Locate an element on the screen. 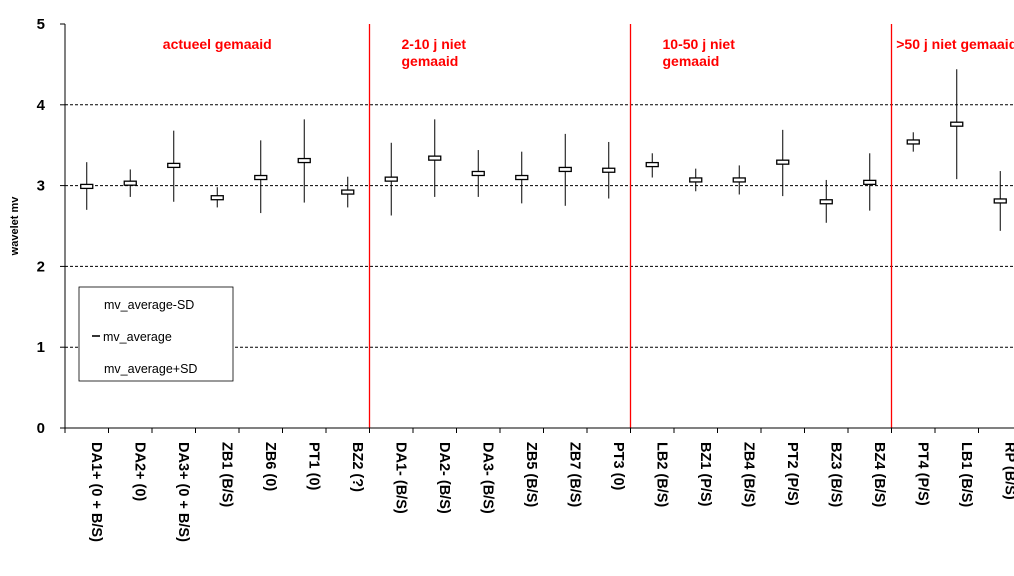  category-label: RP (B/S) is located at coordinates (1007, 471).